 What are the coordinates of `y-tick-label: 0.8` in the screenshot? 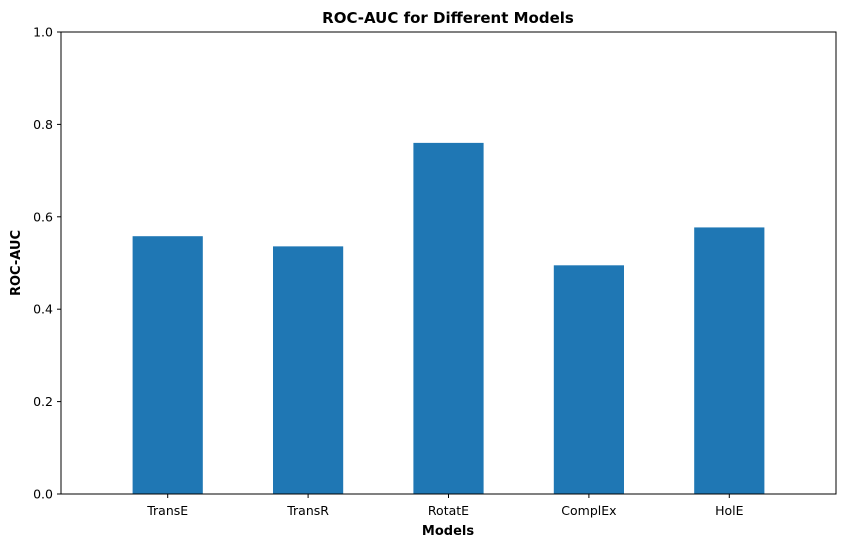 It's located at (43, 124).